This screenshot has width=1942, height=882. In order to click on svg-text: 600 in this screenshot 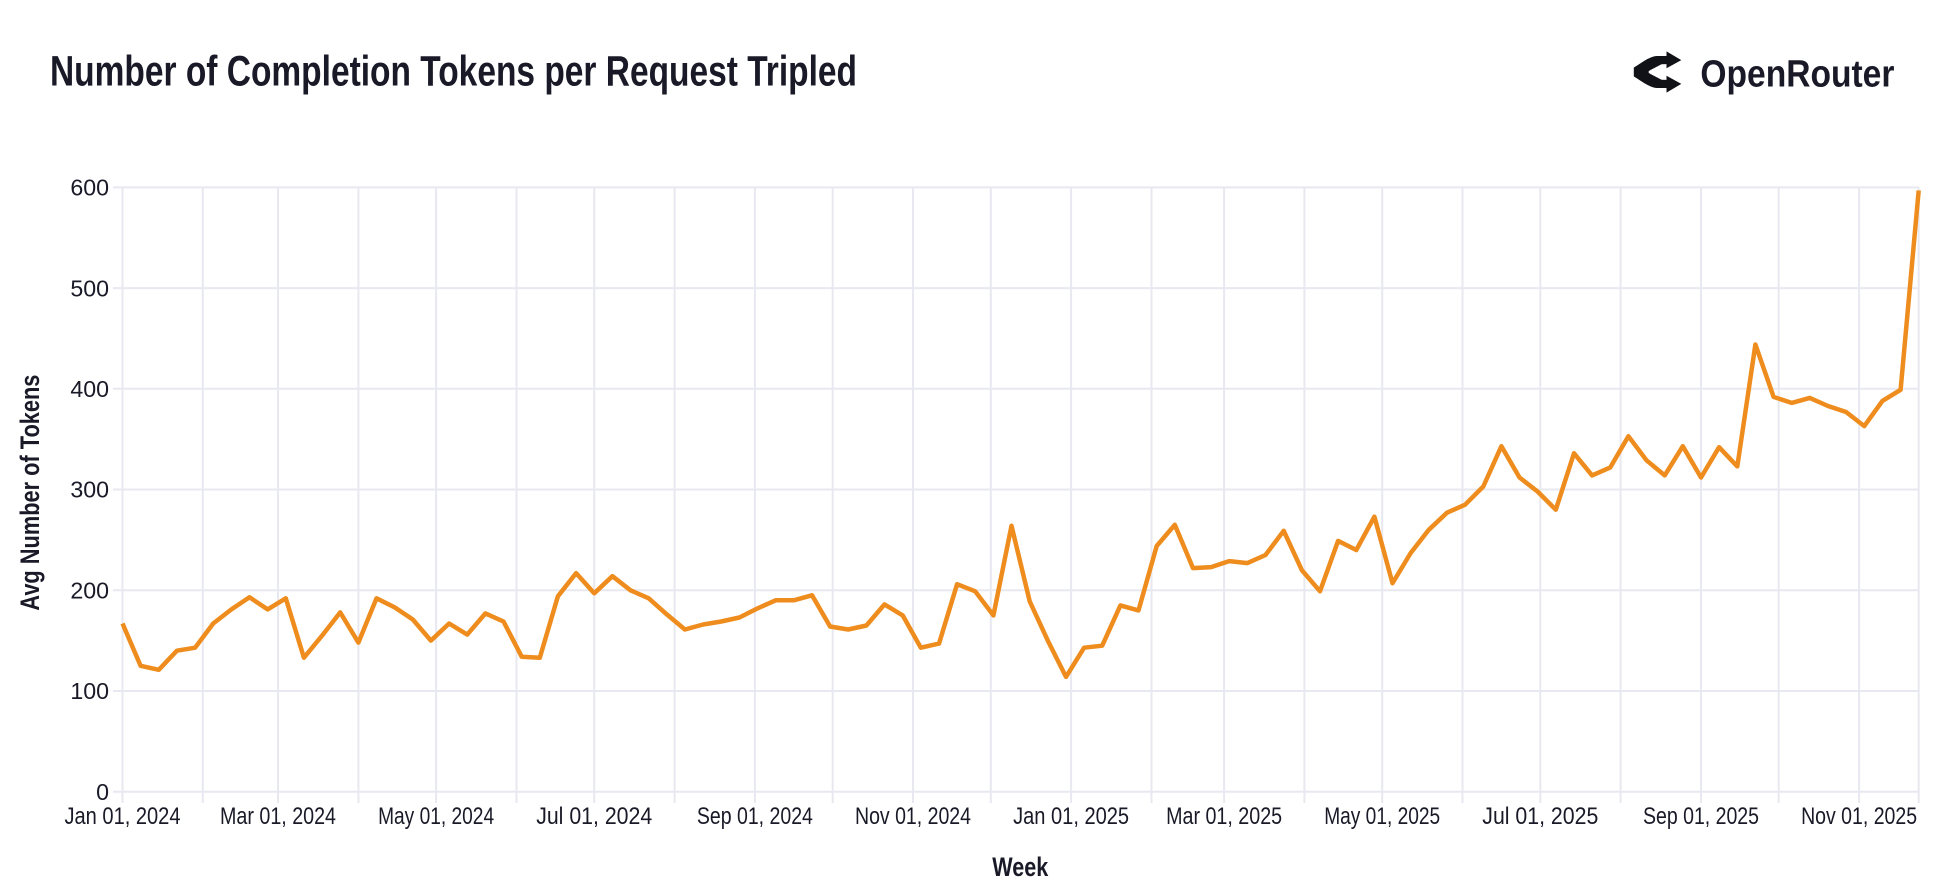, I will do `click(89, 188)`.